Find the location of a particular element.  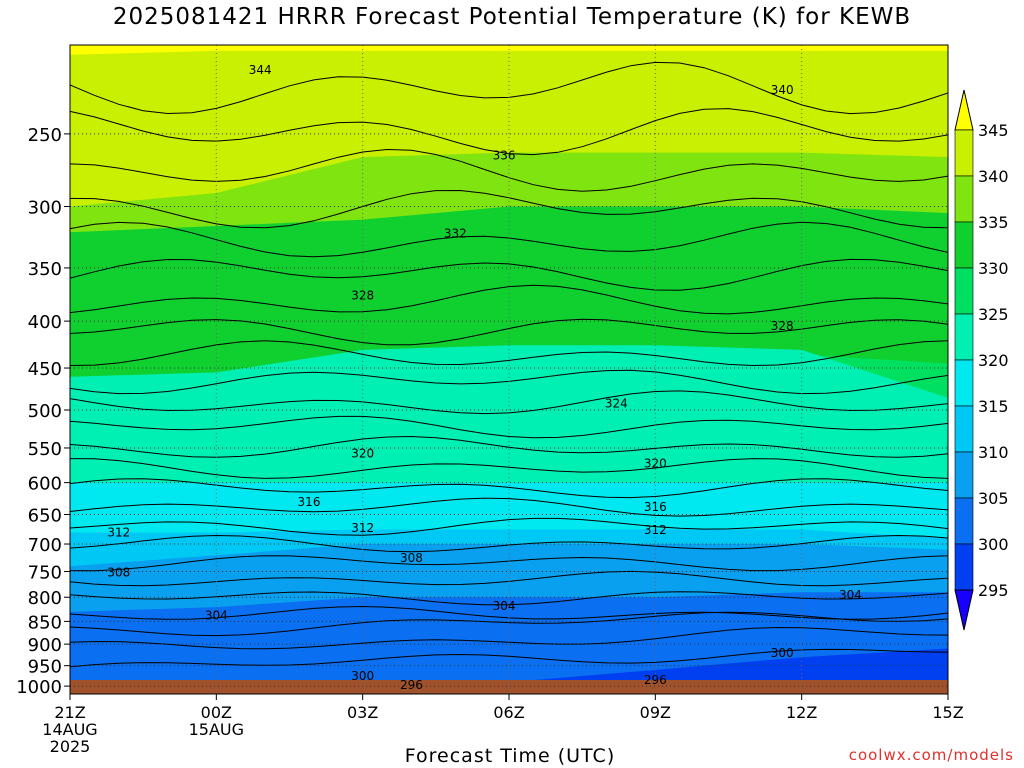

y-tick-label: 400 is located at coordinates (45, 322).